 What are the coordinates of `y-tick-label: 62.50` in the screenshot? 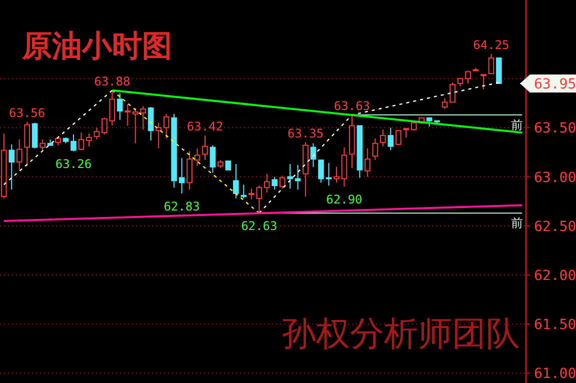 It's located at (555, 226).